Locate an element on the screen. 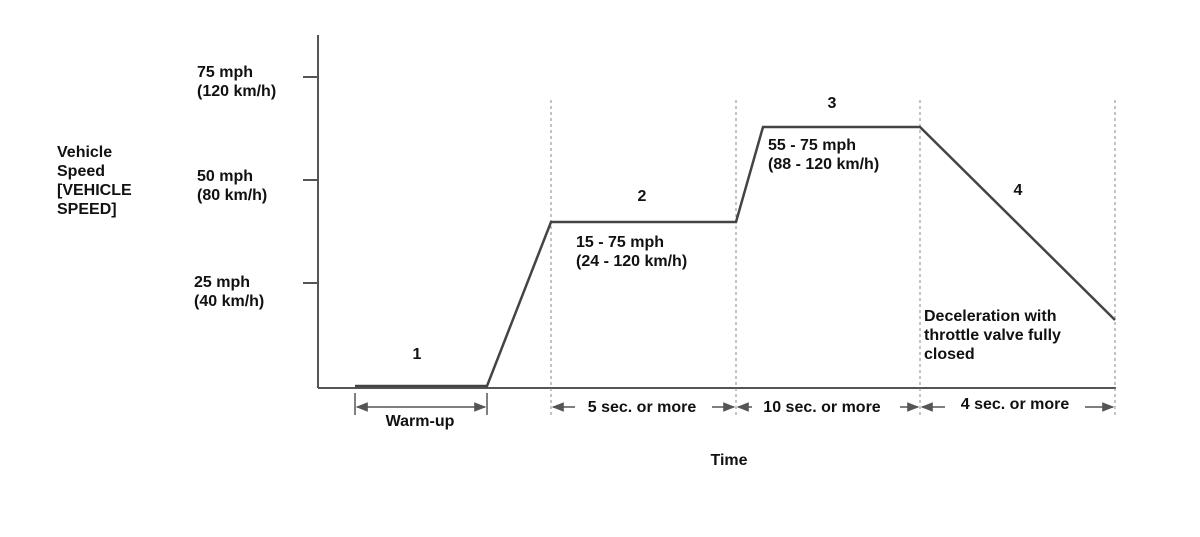  phase-note: Deceleration with is located at coordinates (990, 316).